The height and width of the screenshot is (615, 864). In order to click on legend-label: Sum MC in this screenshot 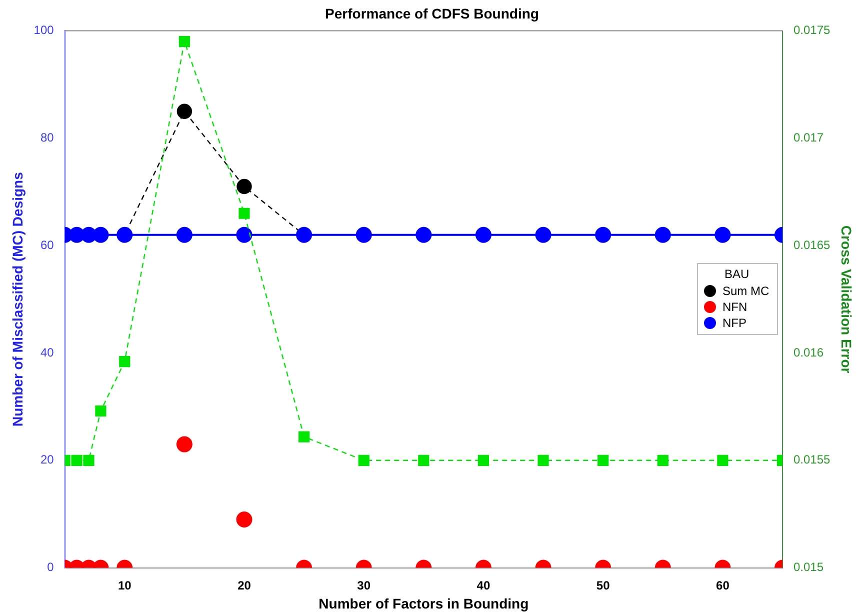, I will do `click(746, 291)`.